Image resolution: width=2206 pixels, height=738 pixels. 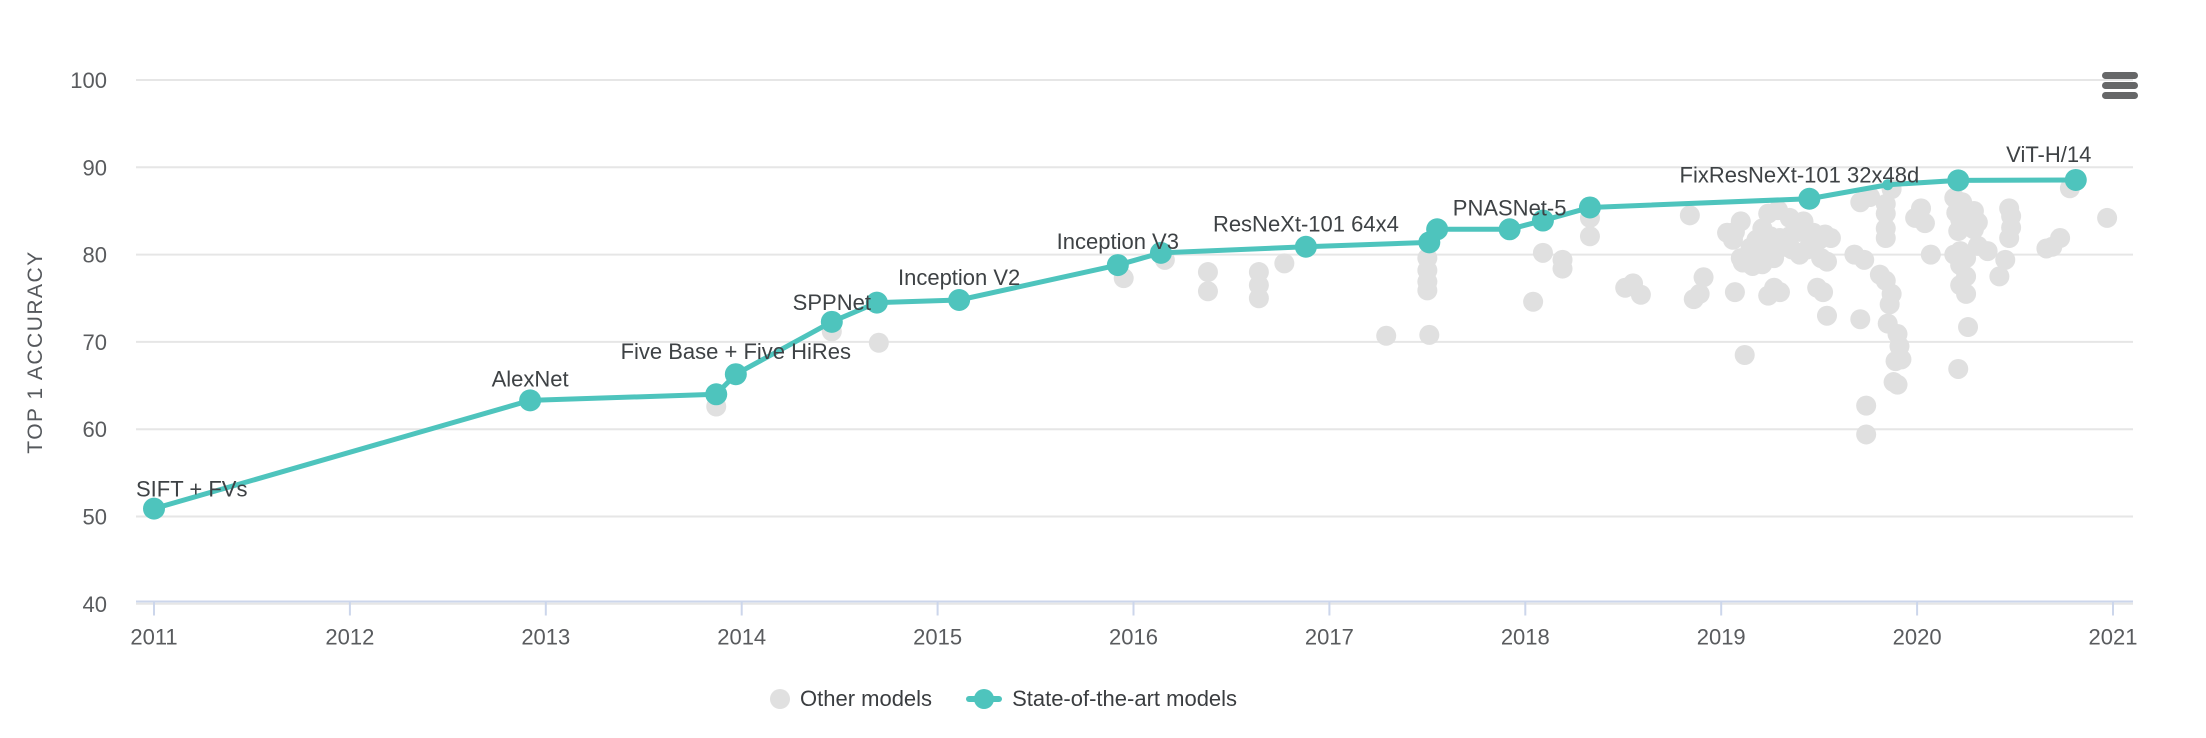 I want to click on x-tick-label: 2016, so click(x=1133, y=637).